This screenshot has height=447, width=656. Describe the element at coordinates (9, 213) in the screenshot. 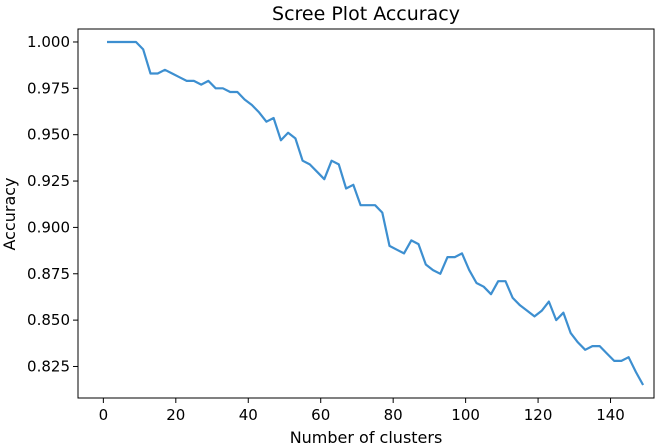

I see `y-axis-title: Accuracy` at that location.